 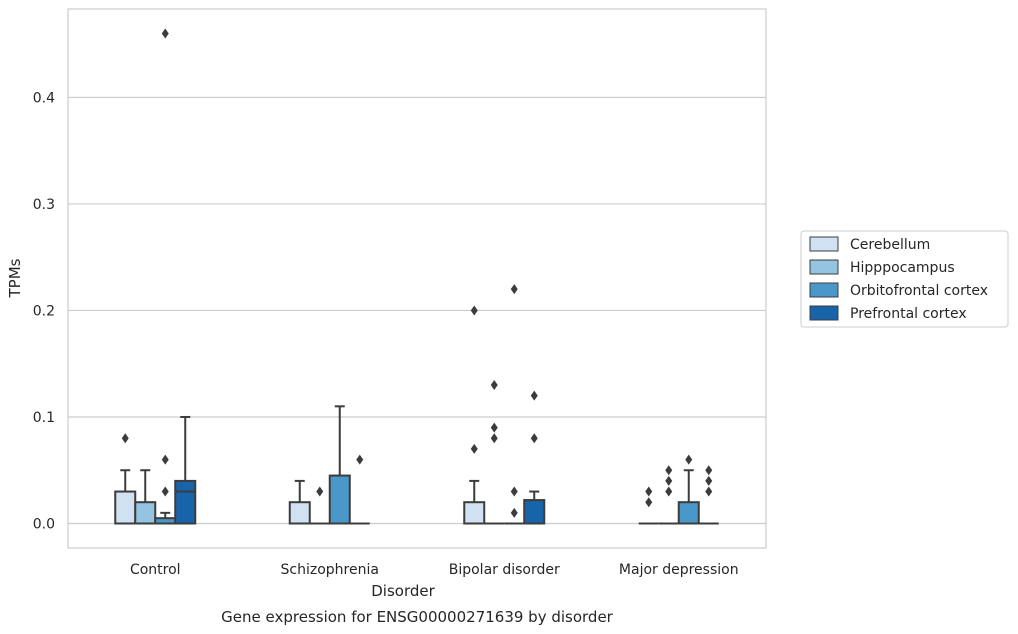 I want to click on x-tick-label: Major depression, so click(x=679, y=570).